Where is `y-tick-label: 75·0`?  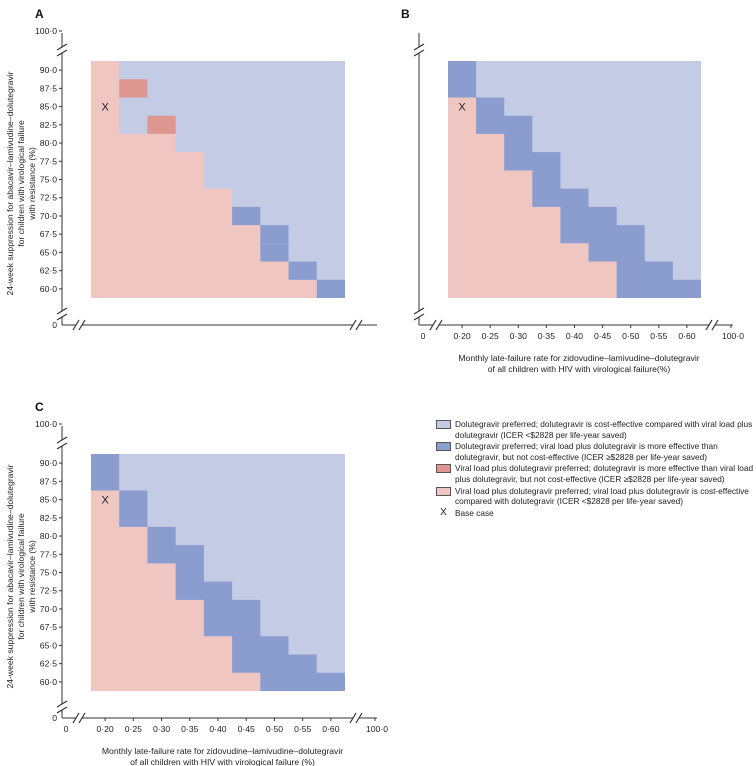 y-tick-label: 75·0 is located at coordinates (48, 180).